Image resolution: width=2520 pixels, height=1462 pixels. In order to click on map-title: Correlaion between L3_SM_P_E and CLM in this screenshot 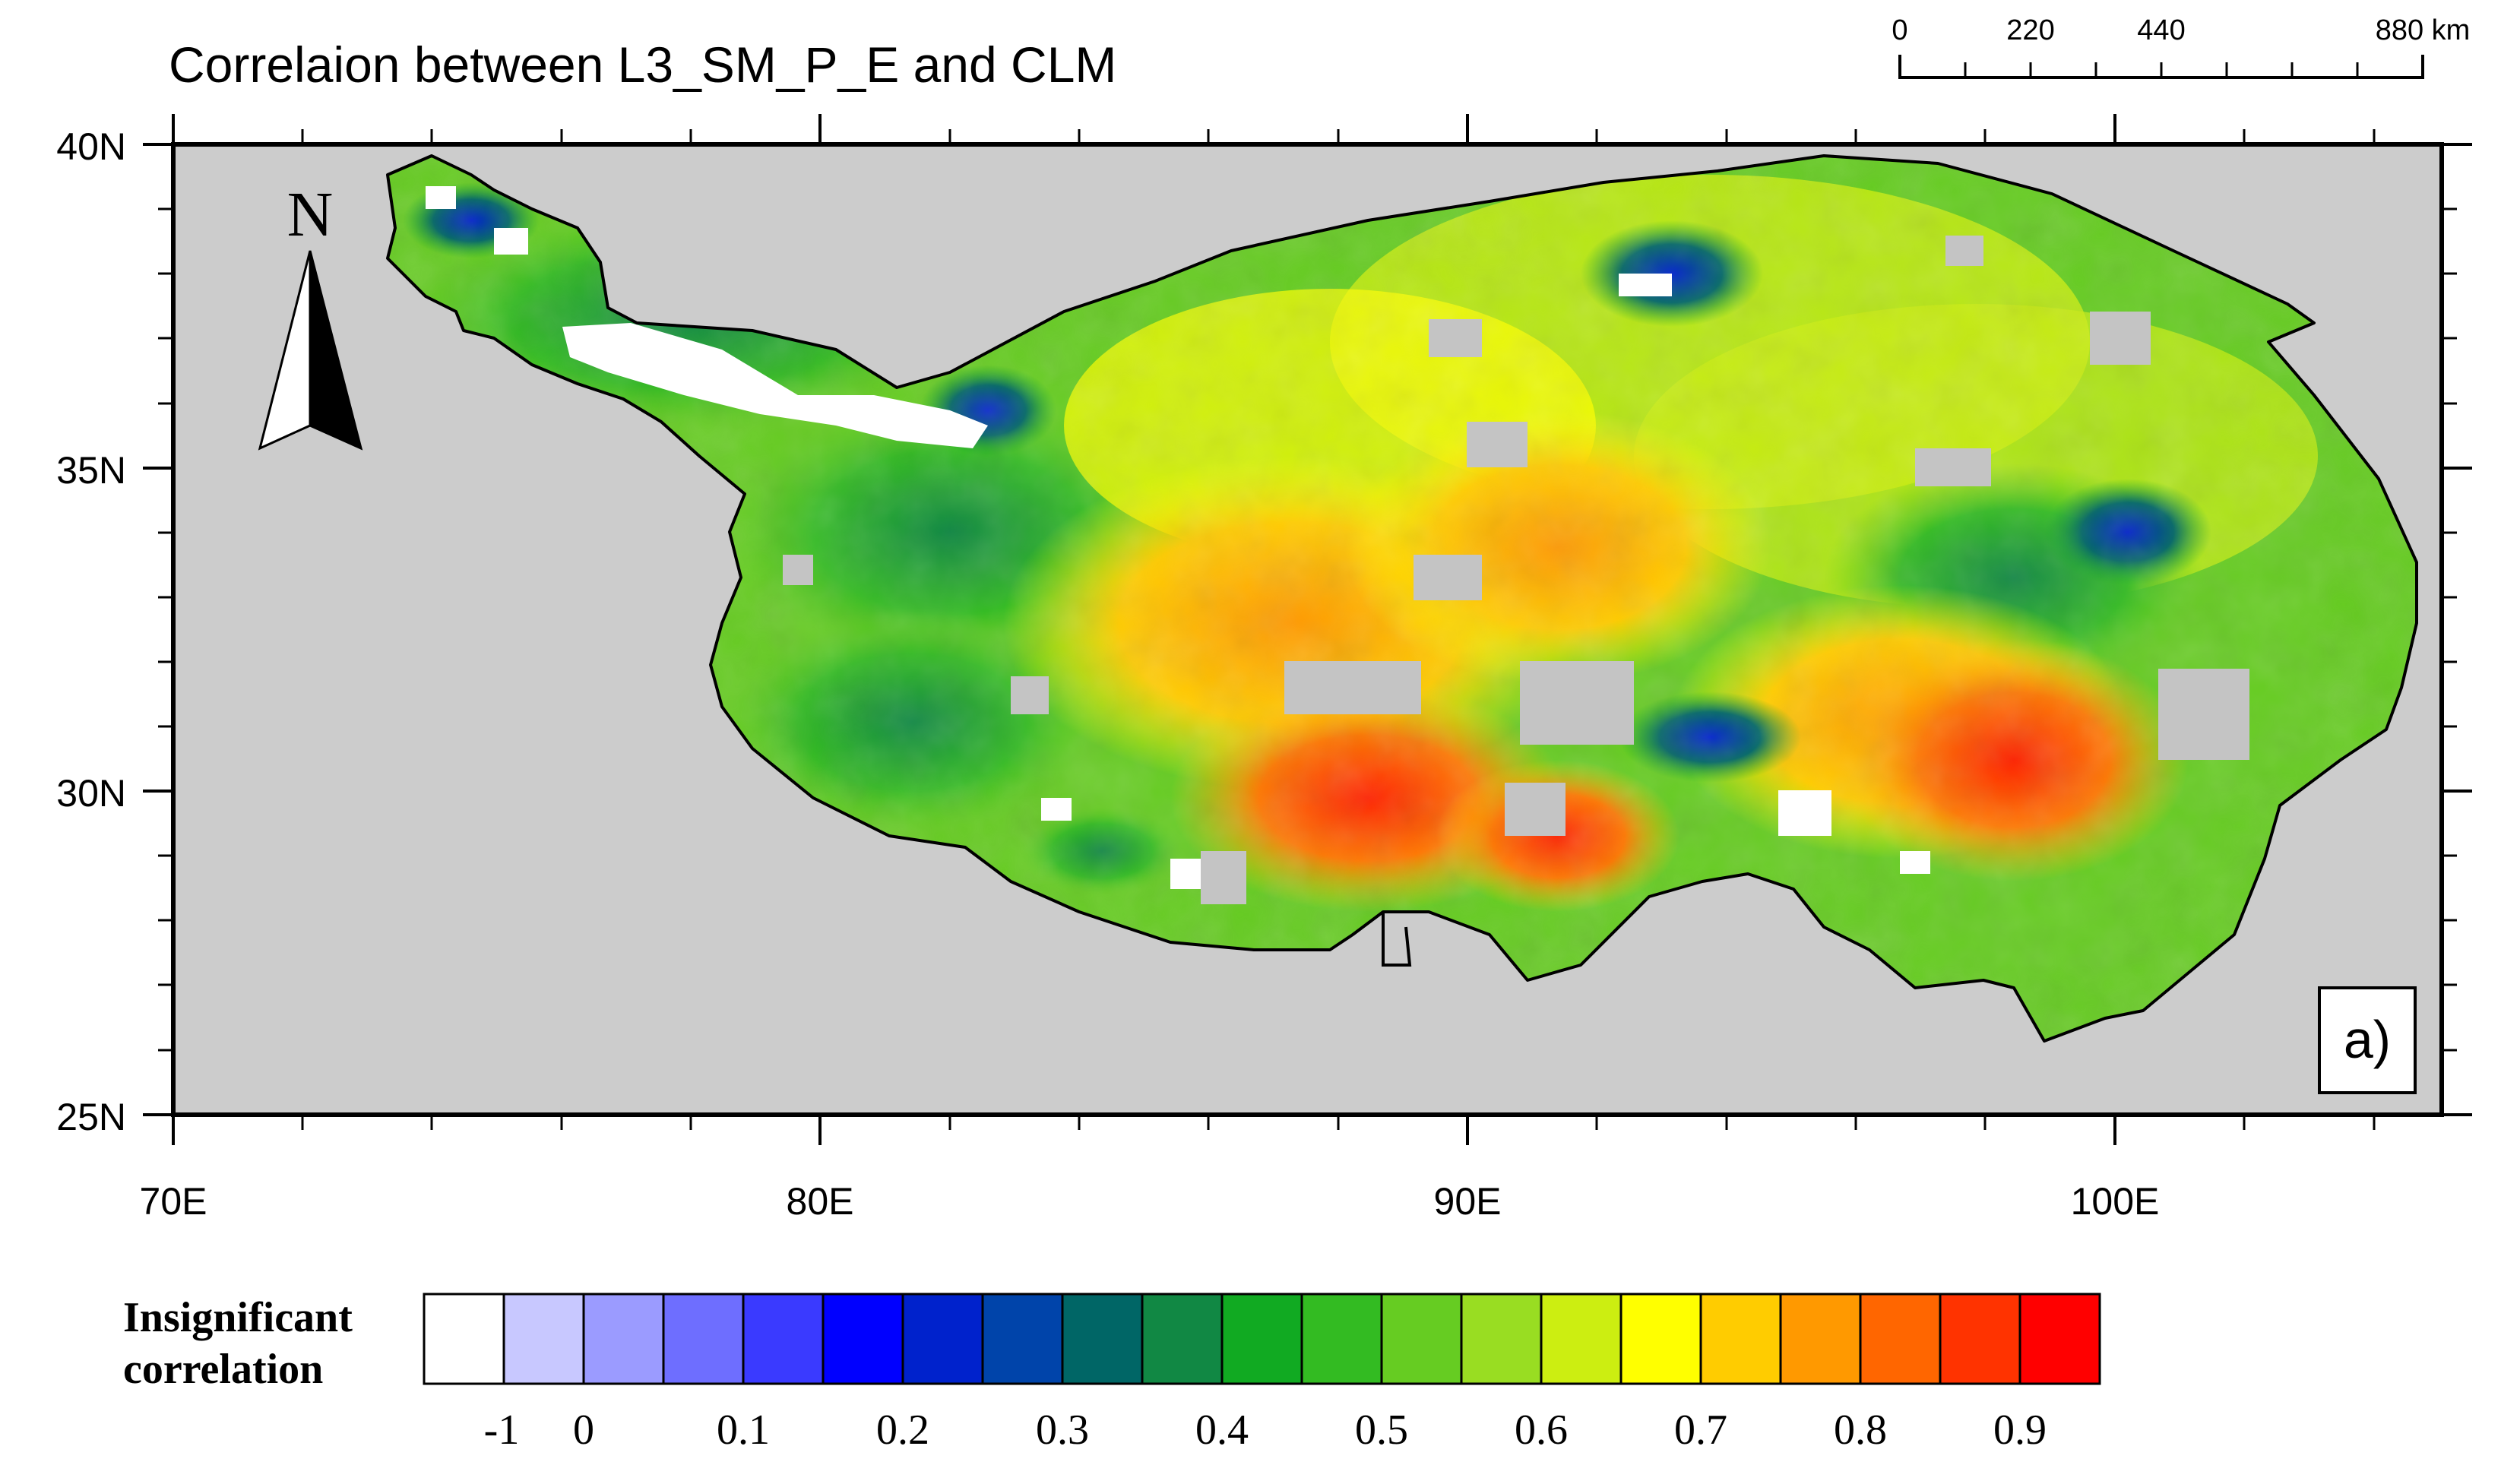, I will do `click(642, 64)`.